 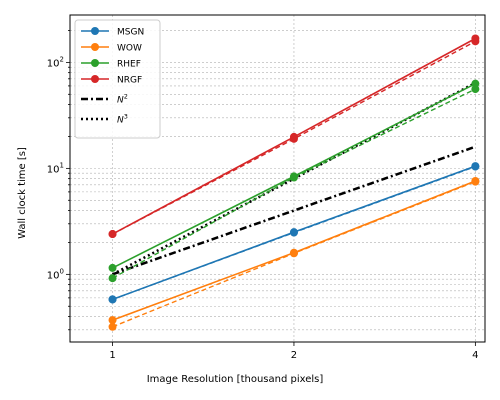 I want to click on y-tick-label: 10², so click(x=55, y=62).